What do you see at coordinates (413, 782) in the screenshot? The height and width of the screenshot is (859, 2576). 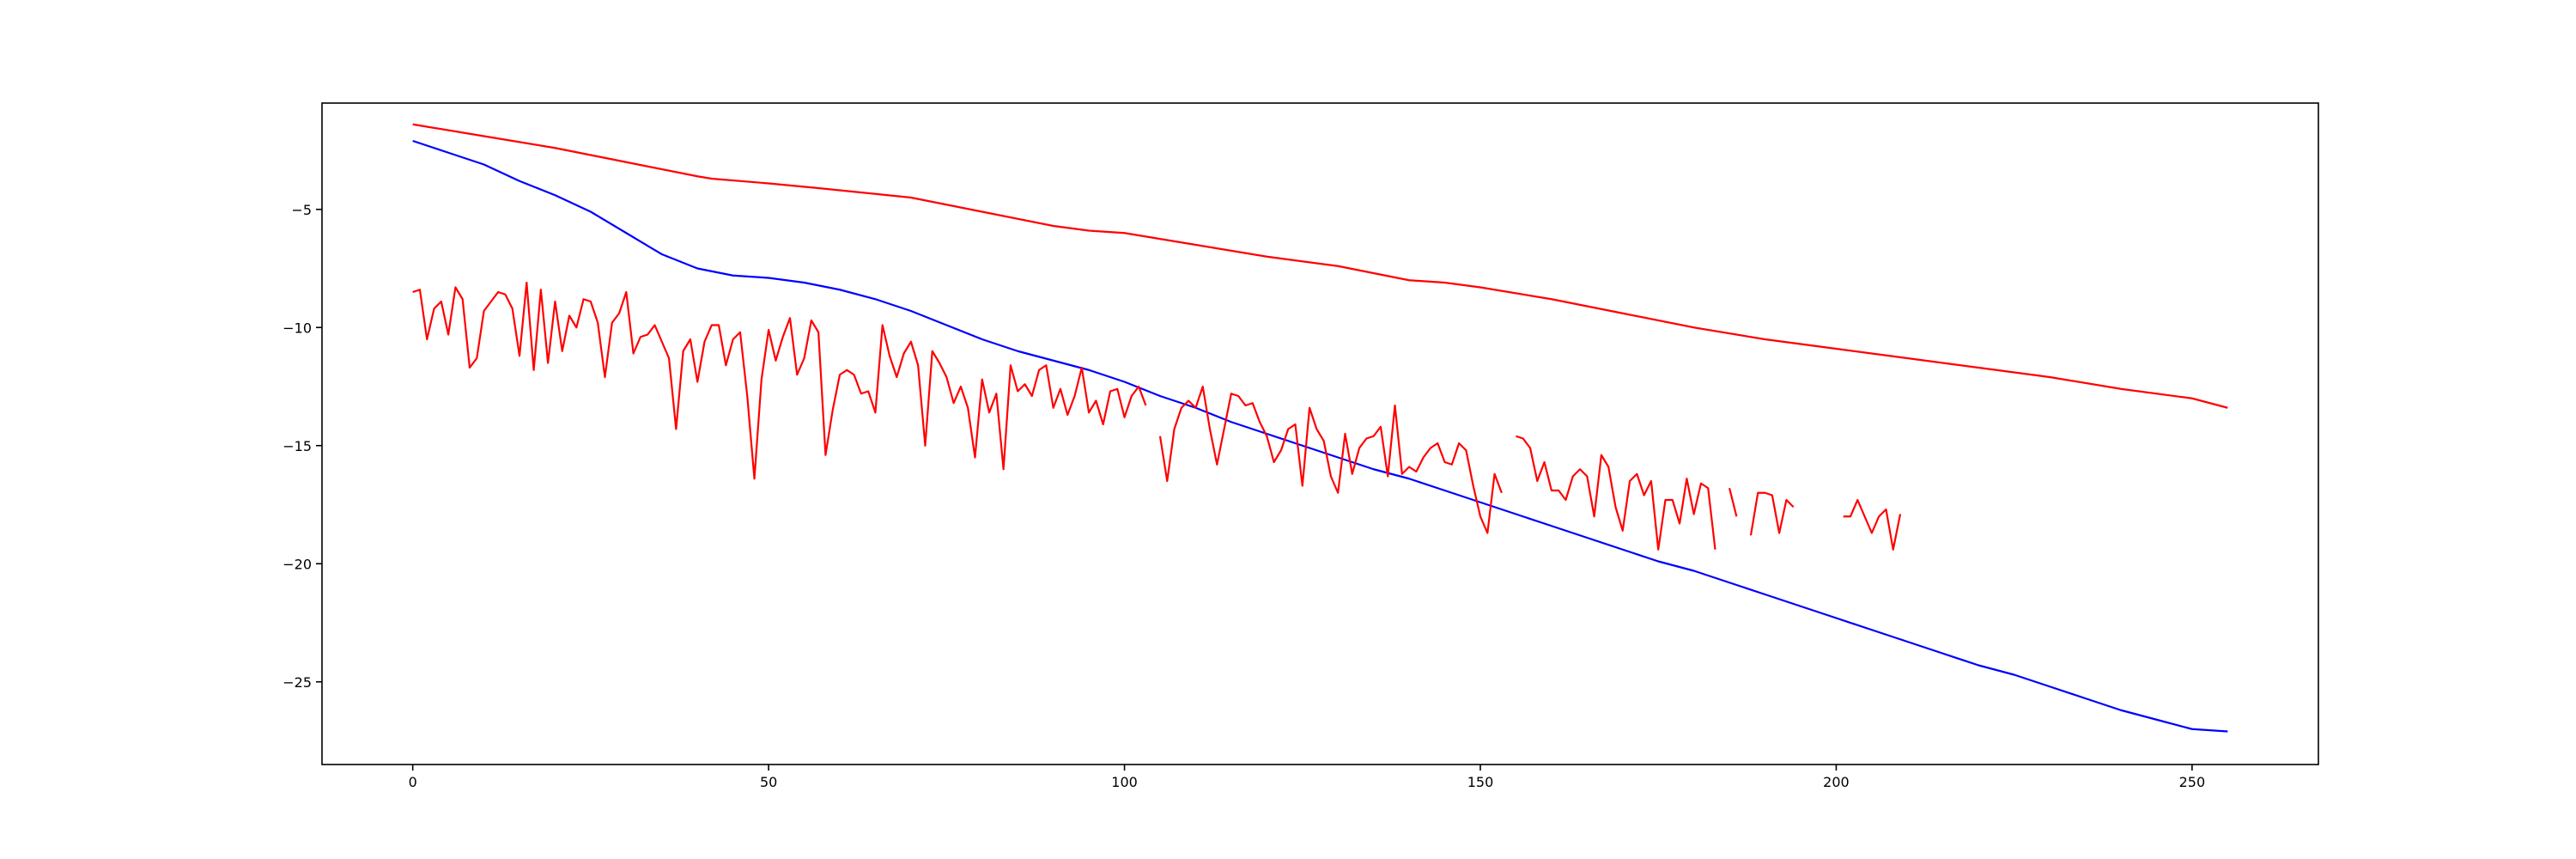 I see `x-tick-label: 0` at bounding box center [413, 782].